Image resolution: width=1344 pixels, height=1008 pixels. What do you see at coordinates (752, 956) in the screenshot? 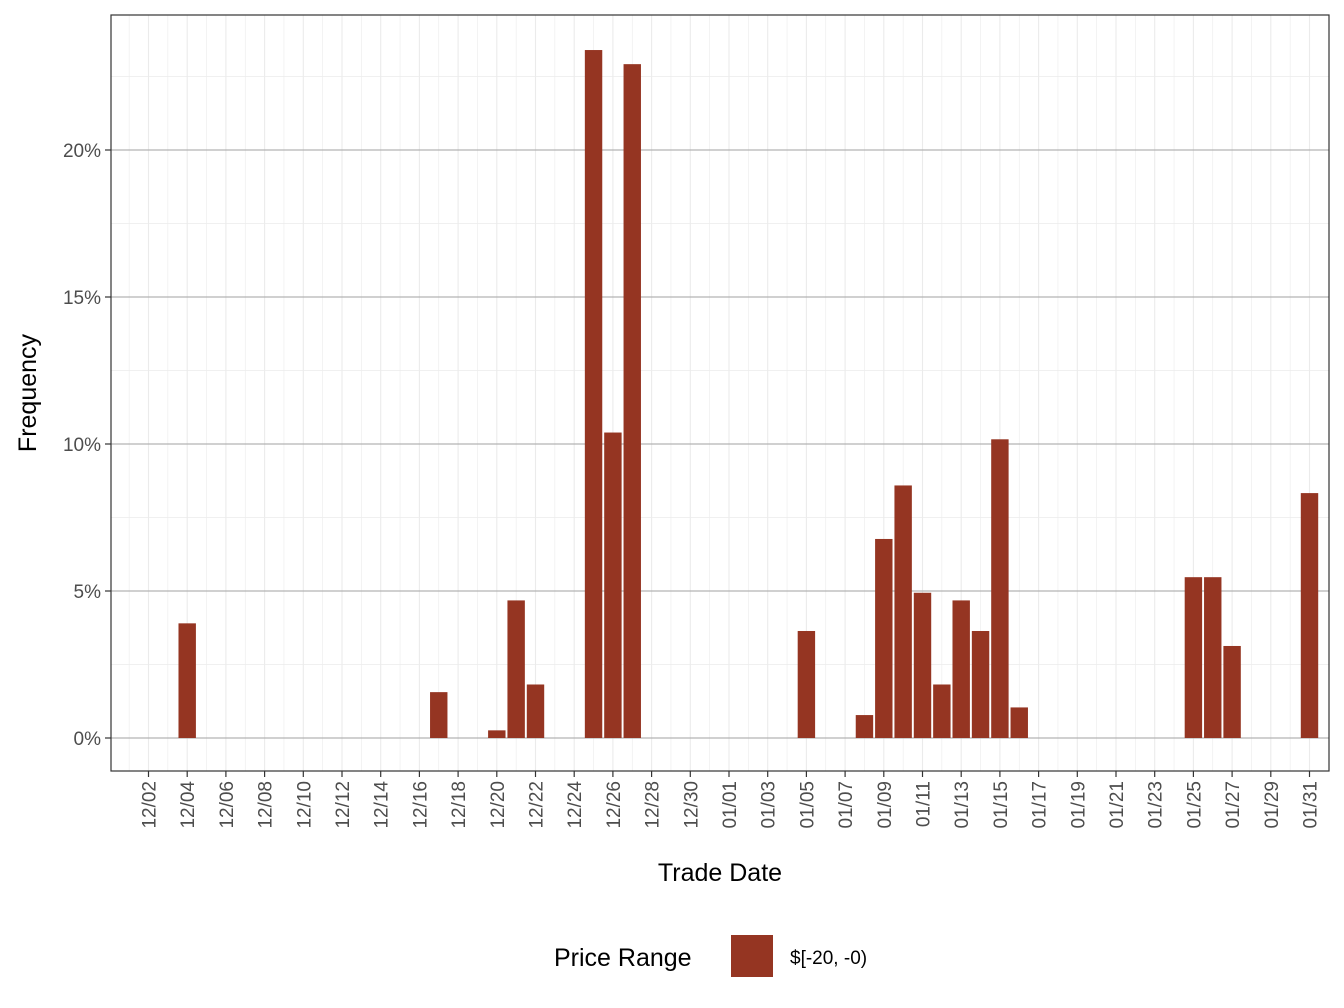
I see `legend-swatch` at bounding box center [752, 956].